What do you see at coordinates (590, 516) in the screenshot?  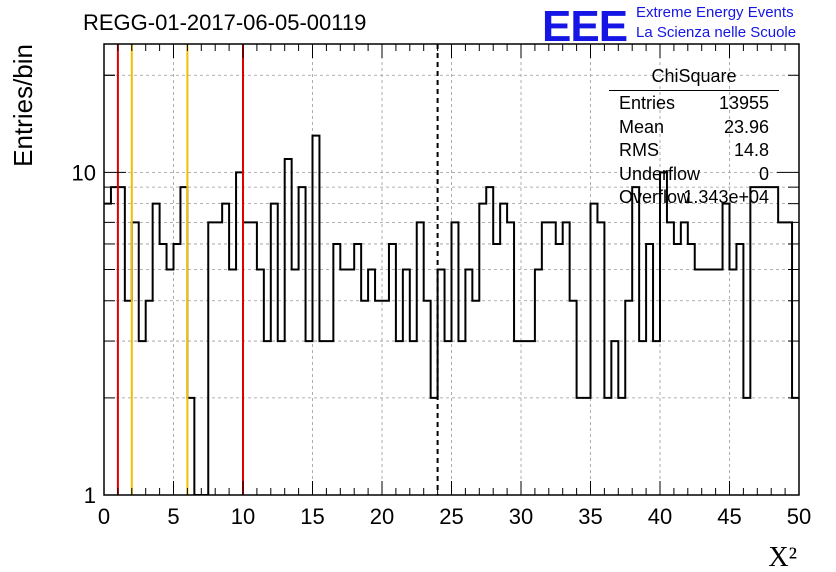 I see `x-tick-label: 35` at bounding box center [590, 516].